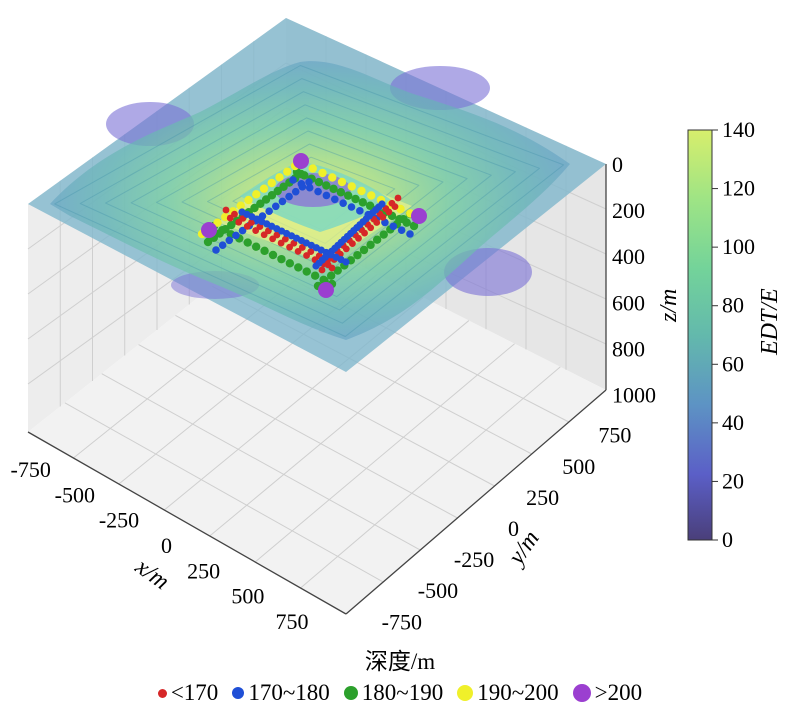 This screenshot has width=800, height=707. I want to click on legend-item: 170~180, so click(281, 693).